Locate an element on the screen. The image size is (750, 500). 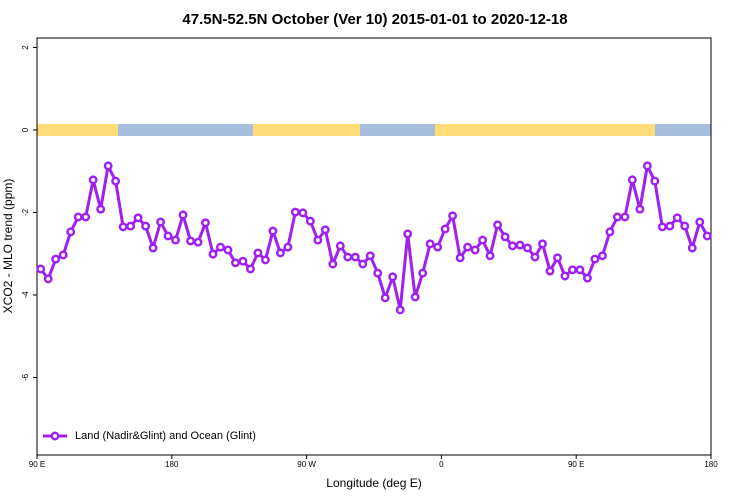
x-tick-label: 180 is located at coordinates (711, 464).